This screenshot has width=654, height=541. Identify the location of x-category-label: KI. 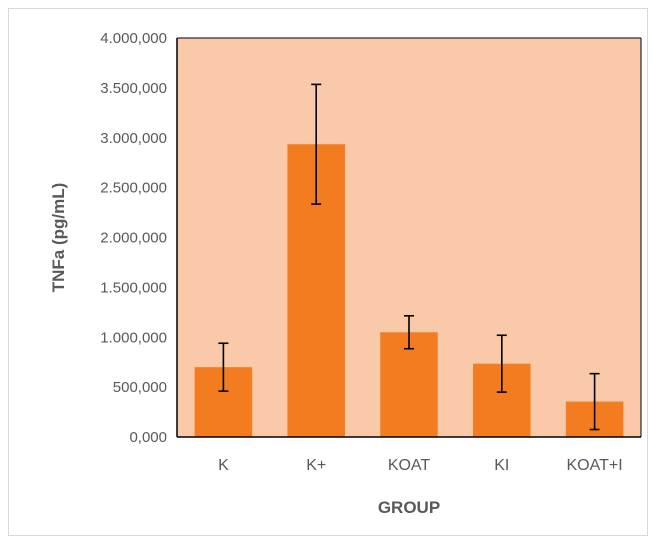
(501, 465).